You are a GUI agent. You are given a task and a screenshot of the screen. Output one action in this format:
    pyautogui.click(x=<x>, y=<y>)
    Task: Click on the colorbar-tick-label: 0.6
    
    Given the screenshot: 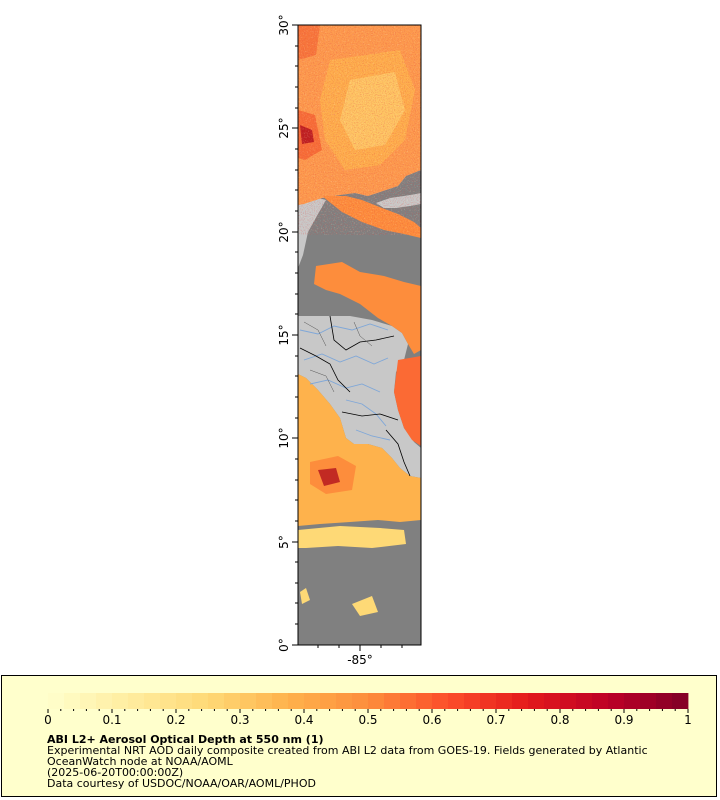 What is the action you would take?
    pyautogui.click(x=431, y=720)
    